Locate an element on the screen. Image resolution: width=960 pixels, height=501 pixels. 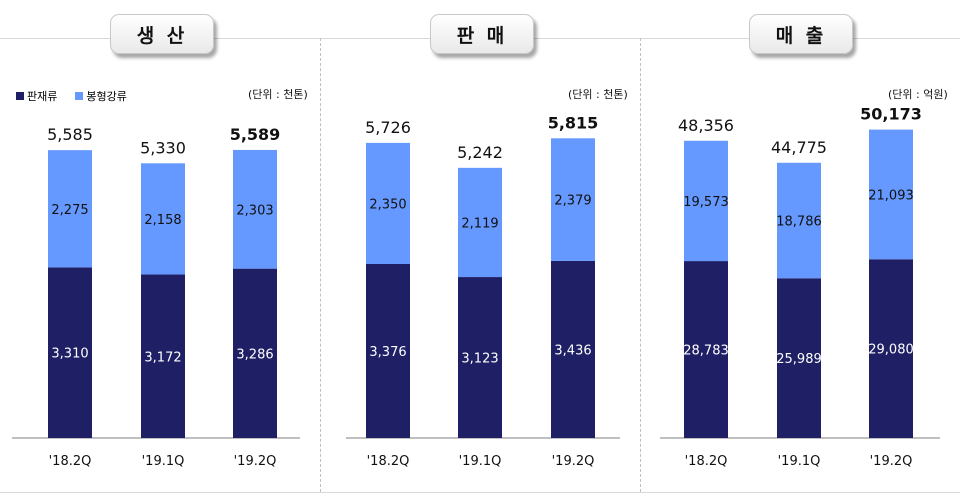
legend-label-bar-section: 봉형강류 is located at coordinates (106, 96).